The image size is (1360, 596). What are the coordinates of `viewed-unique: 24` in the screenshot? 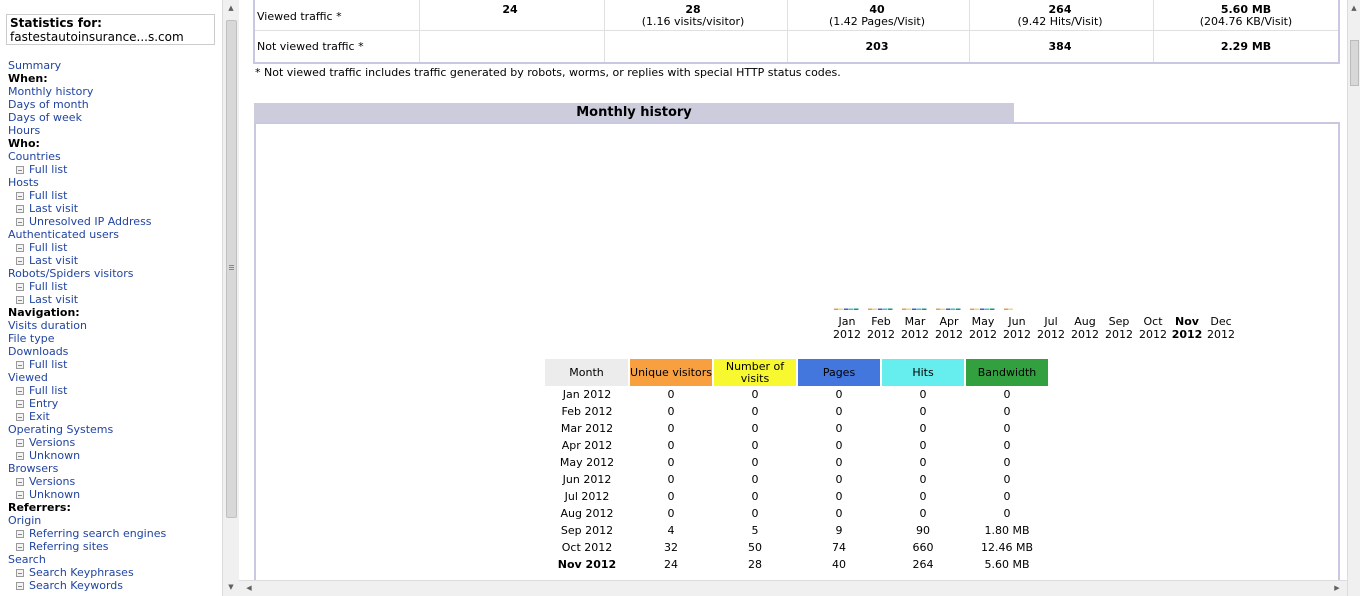 It's located at (510, 9).